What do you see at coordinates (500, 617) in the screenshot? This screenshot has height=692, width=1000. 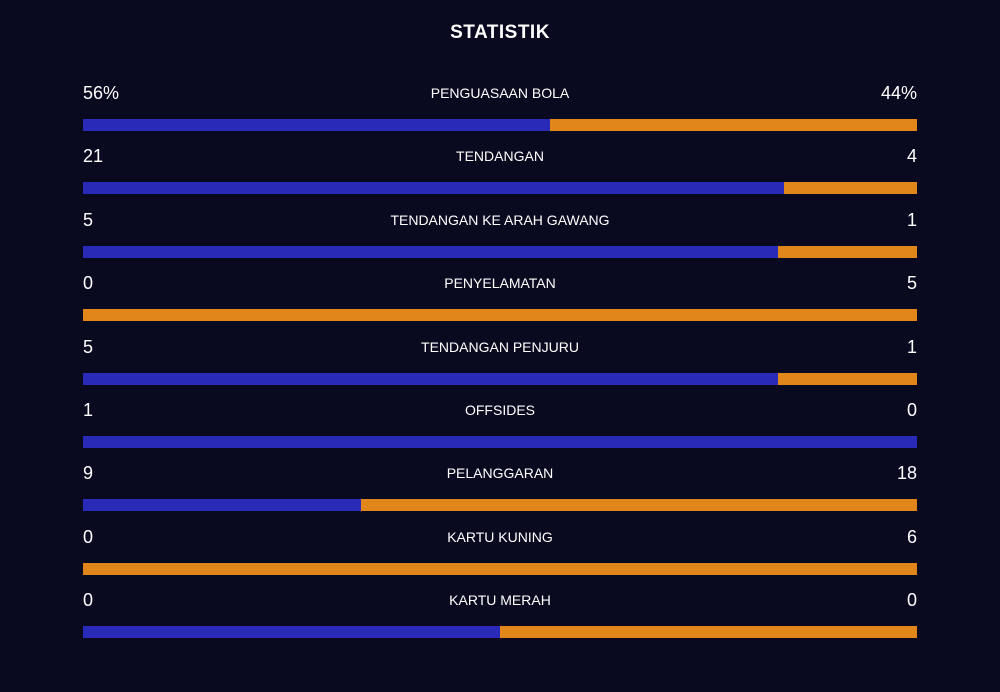 I see `stat-row: 0 KARTU MERAH 0` at bounding box center [500, 617].